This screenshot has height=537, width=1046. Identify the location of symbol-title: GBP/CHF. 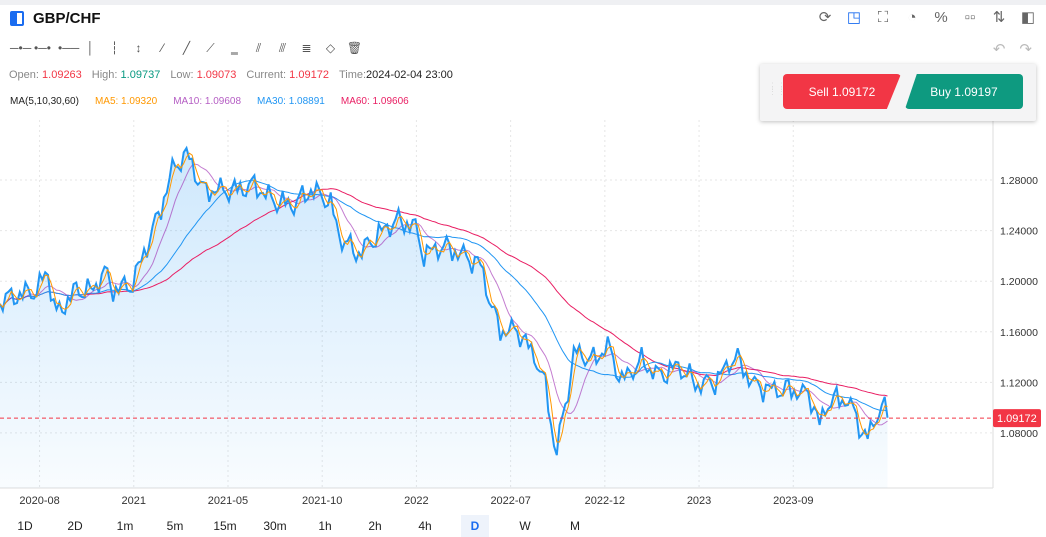
(67, 18).